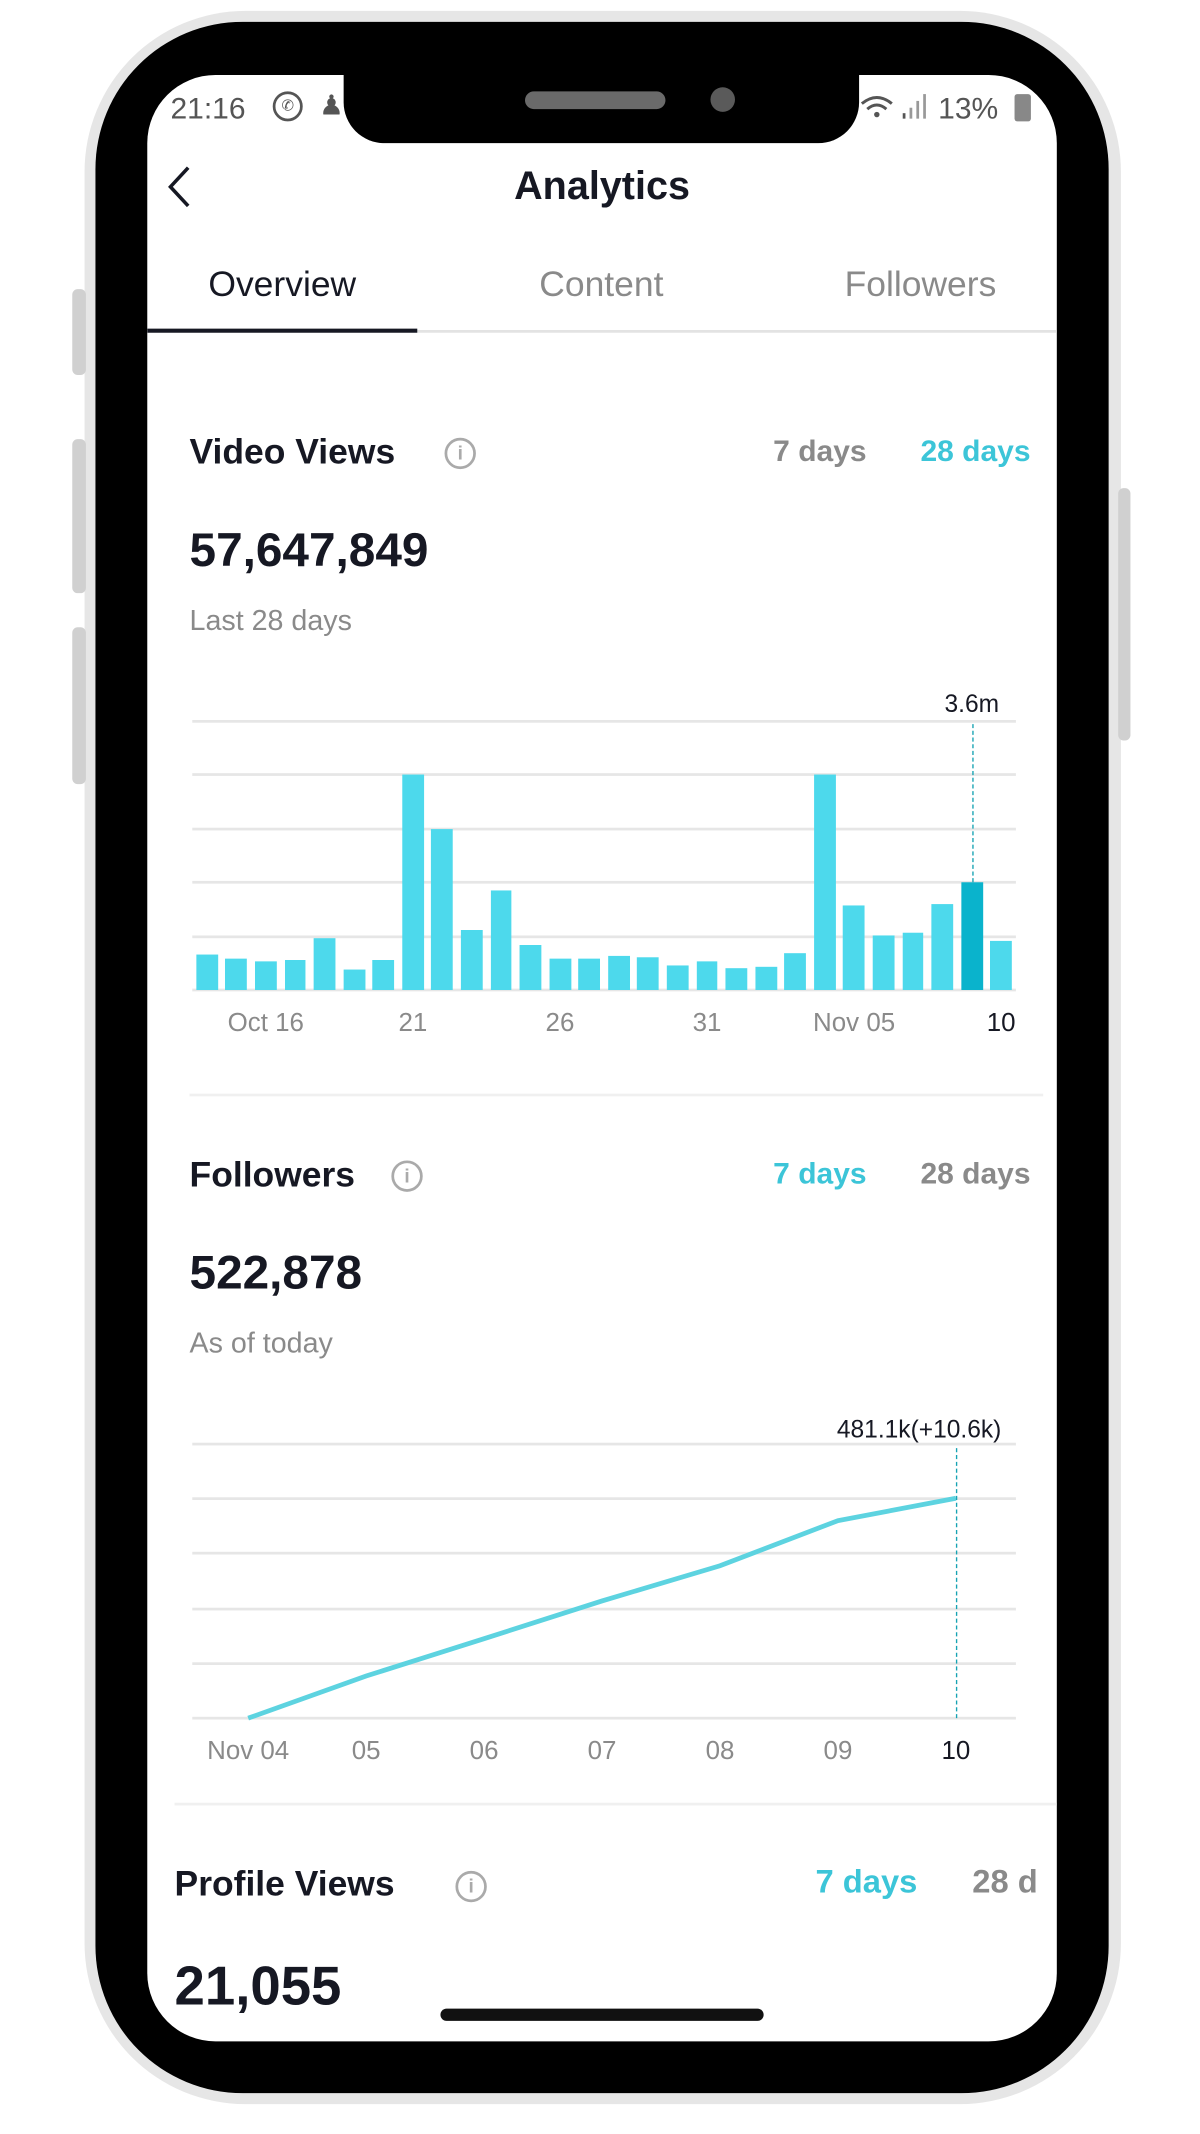 Image resolution: width=1200 pixels, height=2134 pixels. Describe the element at coordinates (602, 331) in the screenshot. I see `tabs-divider` at that location.